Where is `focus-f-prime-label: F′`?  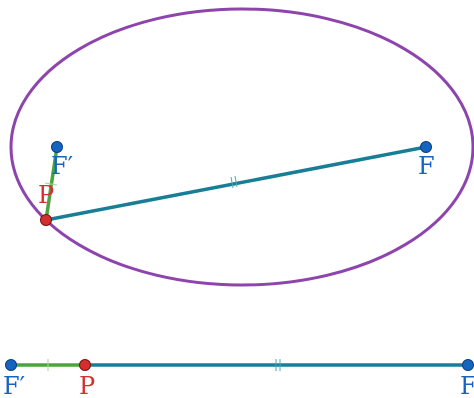 focus-f-prime-label: F′ is located at coordinates (62, 166).